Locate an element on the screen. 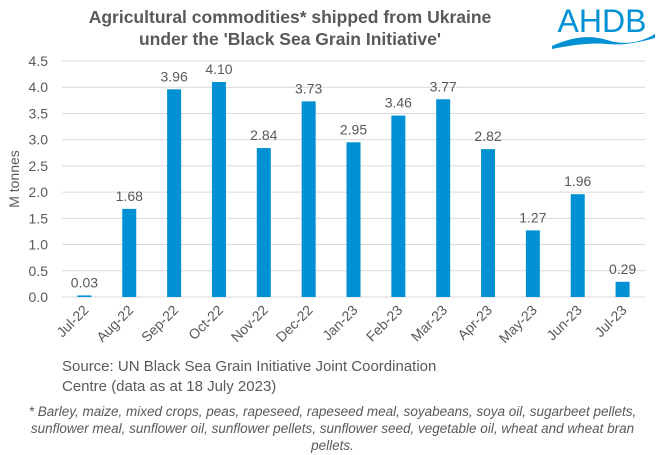  x-tick-label: Apr-23 is located at coordinates (474, 322).